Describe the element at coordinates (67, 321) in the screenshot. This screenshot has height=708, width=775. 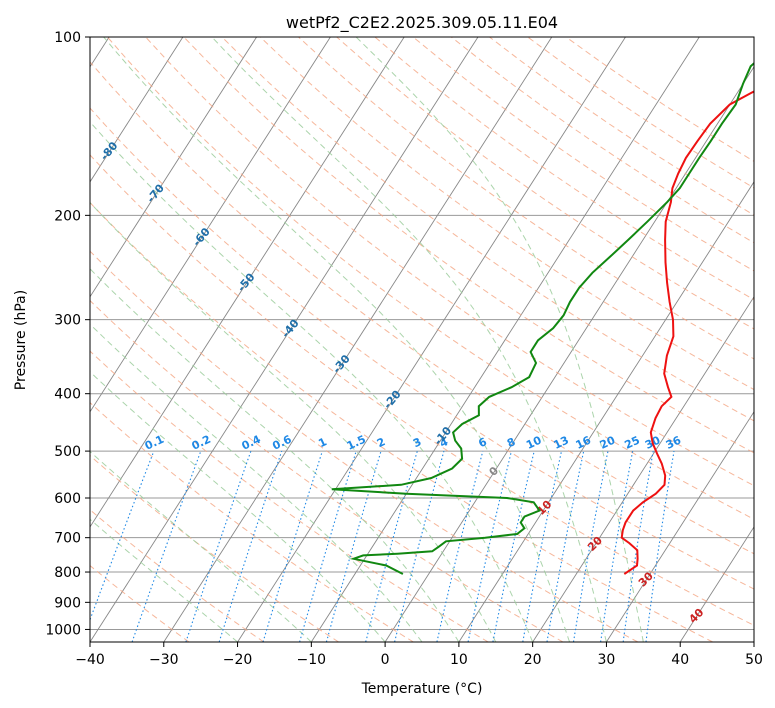
I see `y-tick-label: 300` at that location.